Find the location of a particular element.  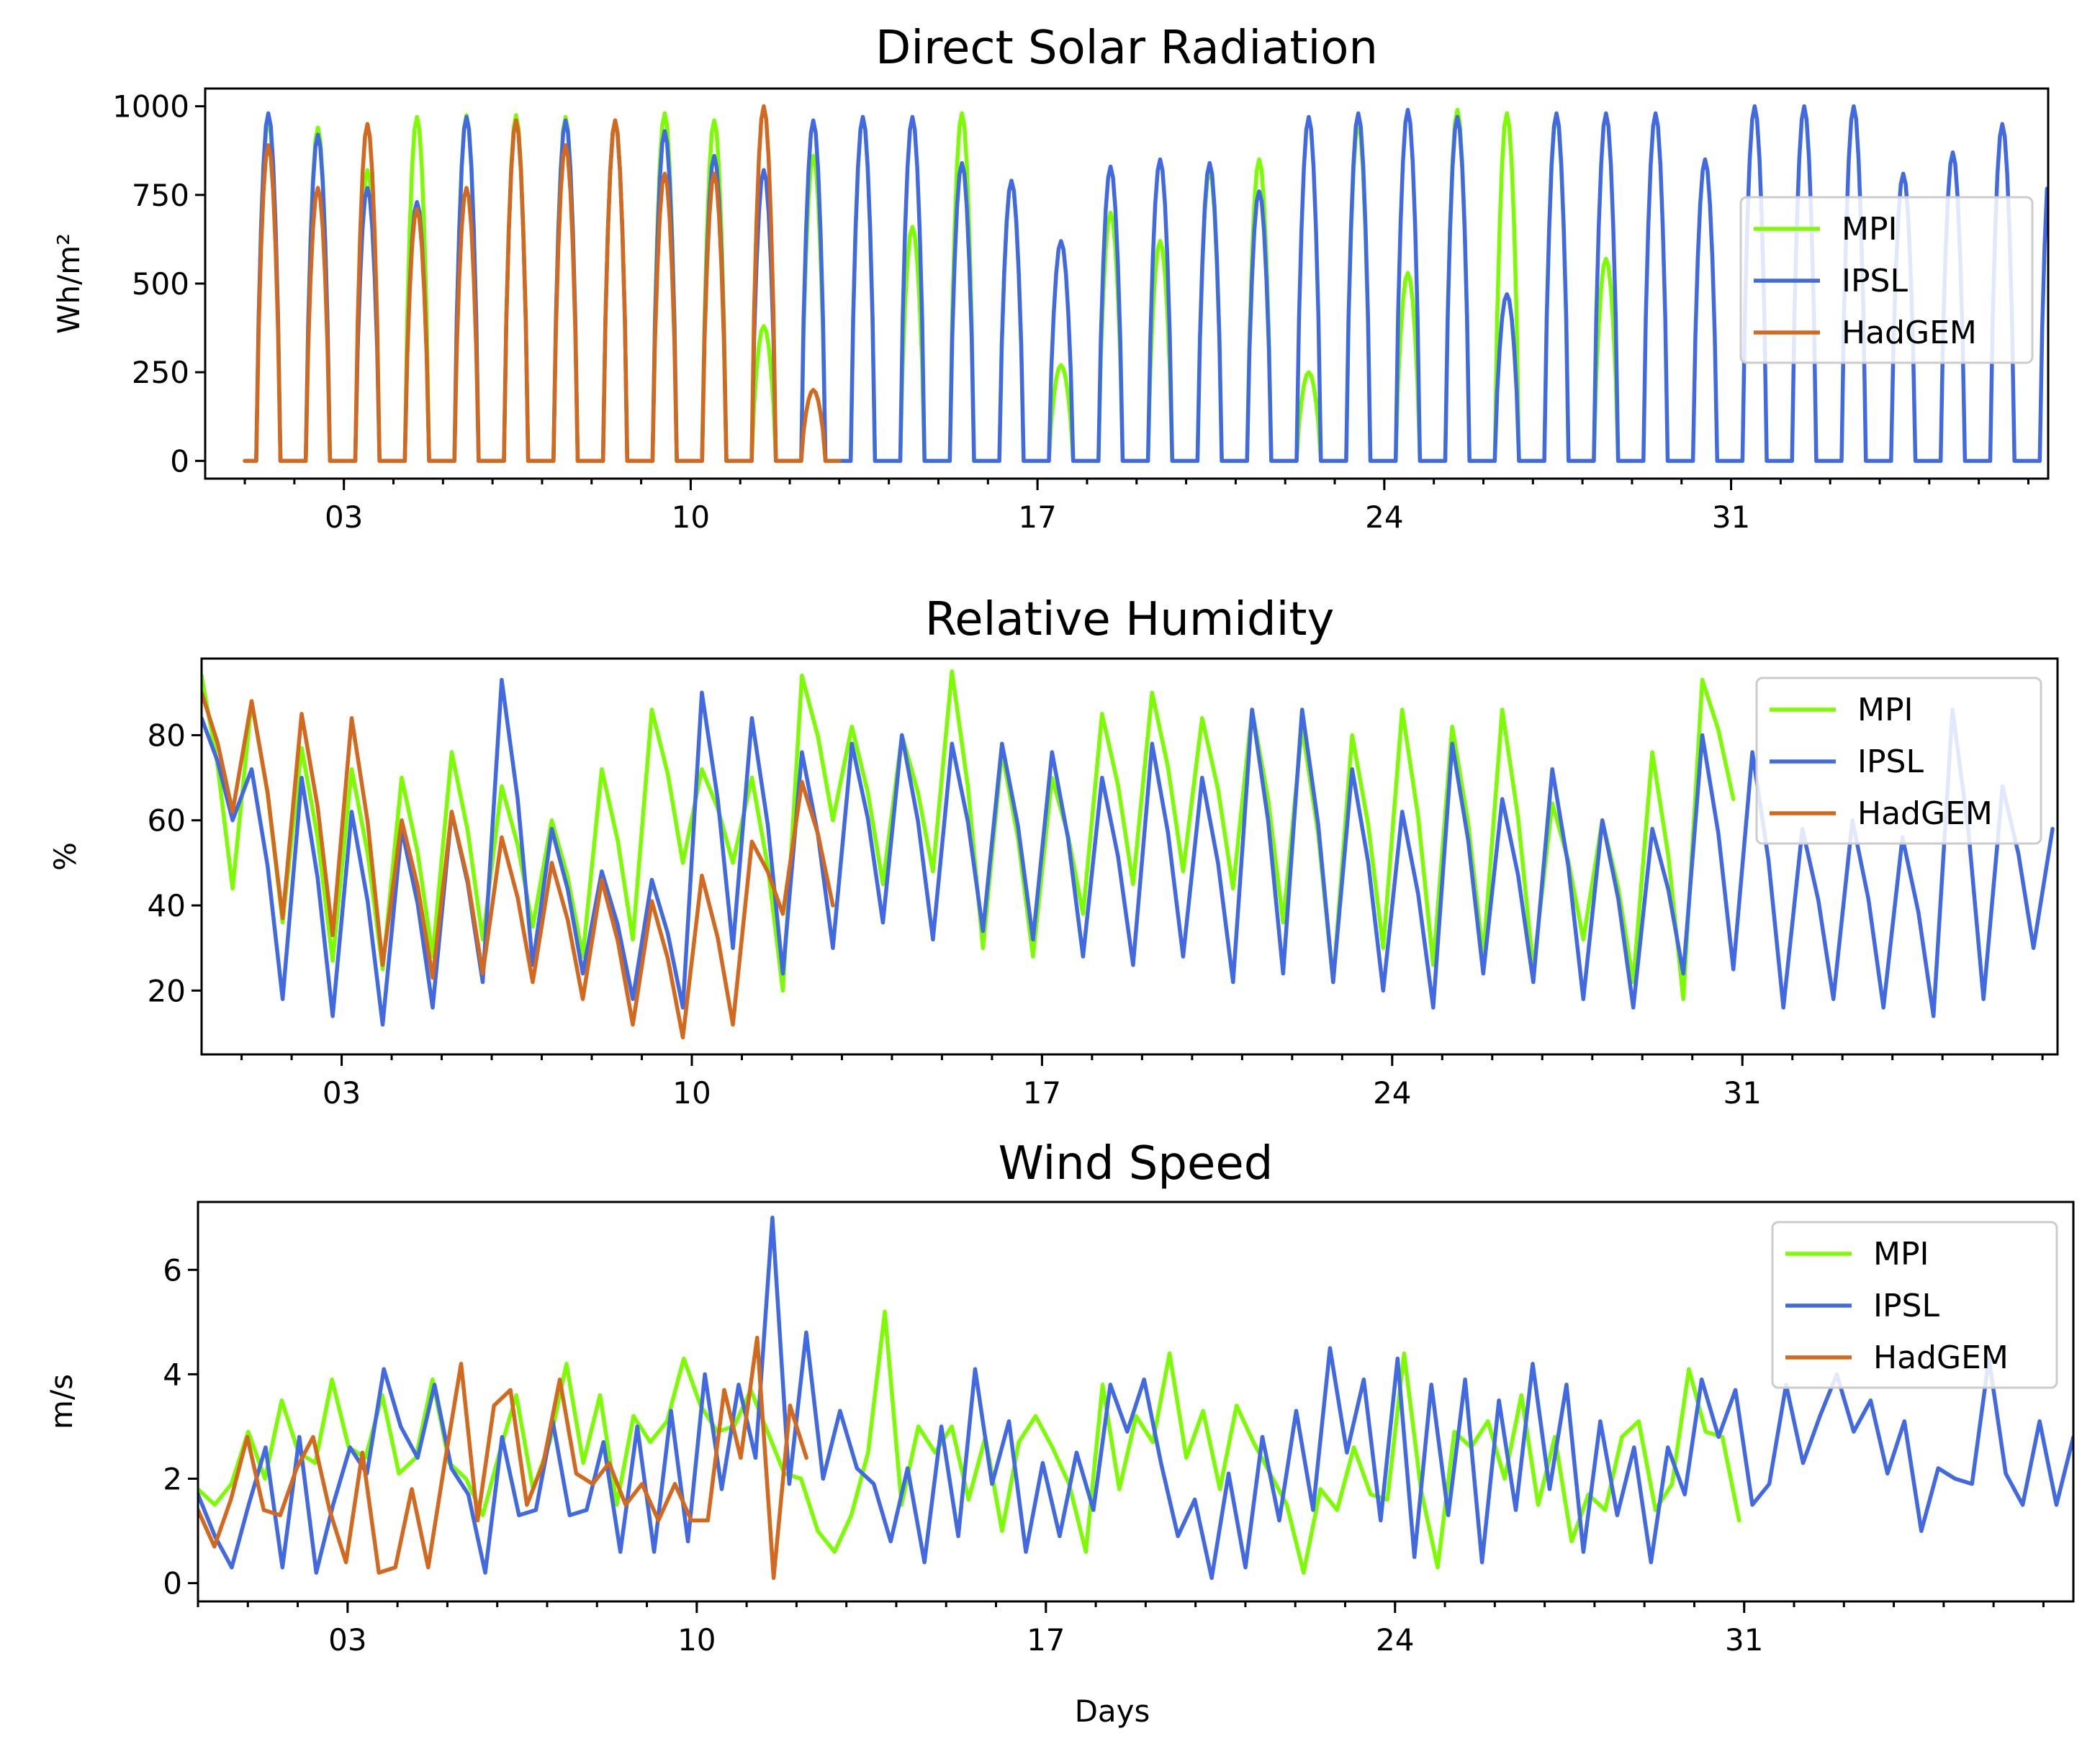

y-axis-label: Wh/m² is located at coordinates (68, 283).